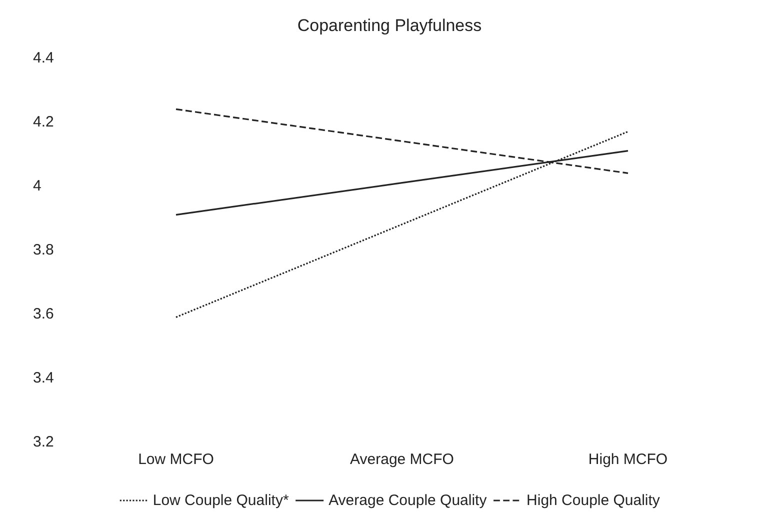 Image resolution: width=779 pixels, height=525 pixels. Describe the element at coordinates (43, 378) in the screenshot. I see `y-tick-label: 3.4` at that location.